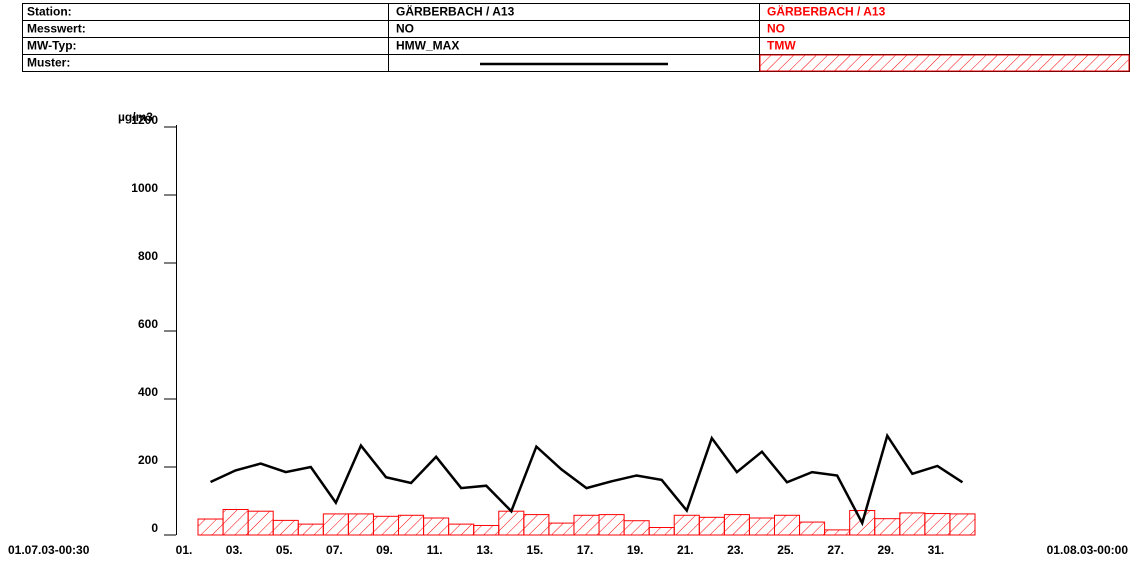 This screenshot has width=1135, height=573. Describe the element at coordinates (885, 550) in the screenshot. I see `x-tick-label: 29.` at that location.